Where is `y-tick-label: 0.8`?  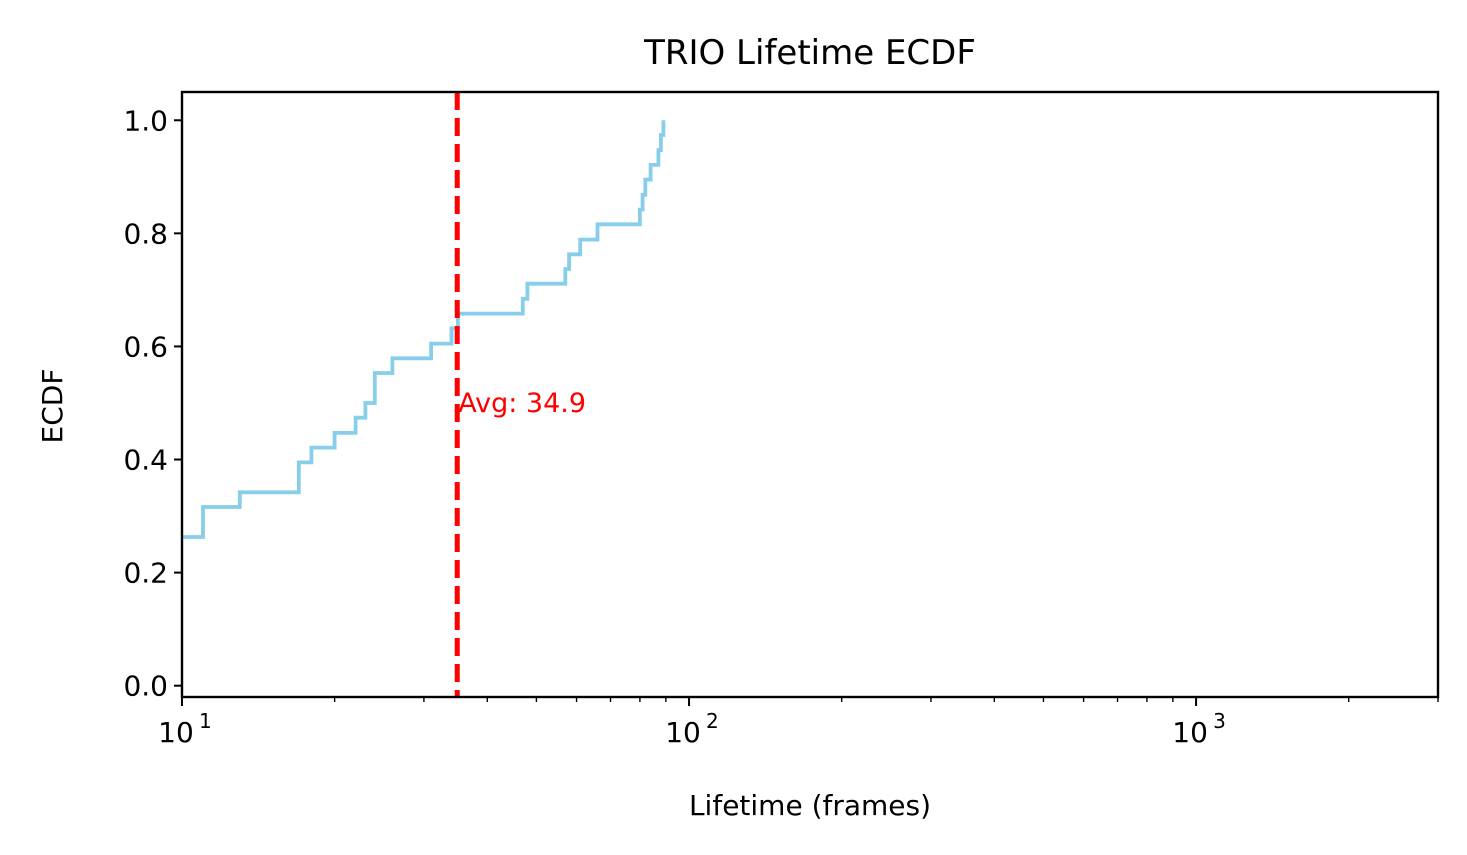 y-tick-label: 0.8 is located at coordinates (145, 233).